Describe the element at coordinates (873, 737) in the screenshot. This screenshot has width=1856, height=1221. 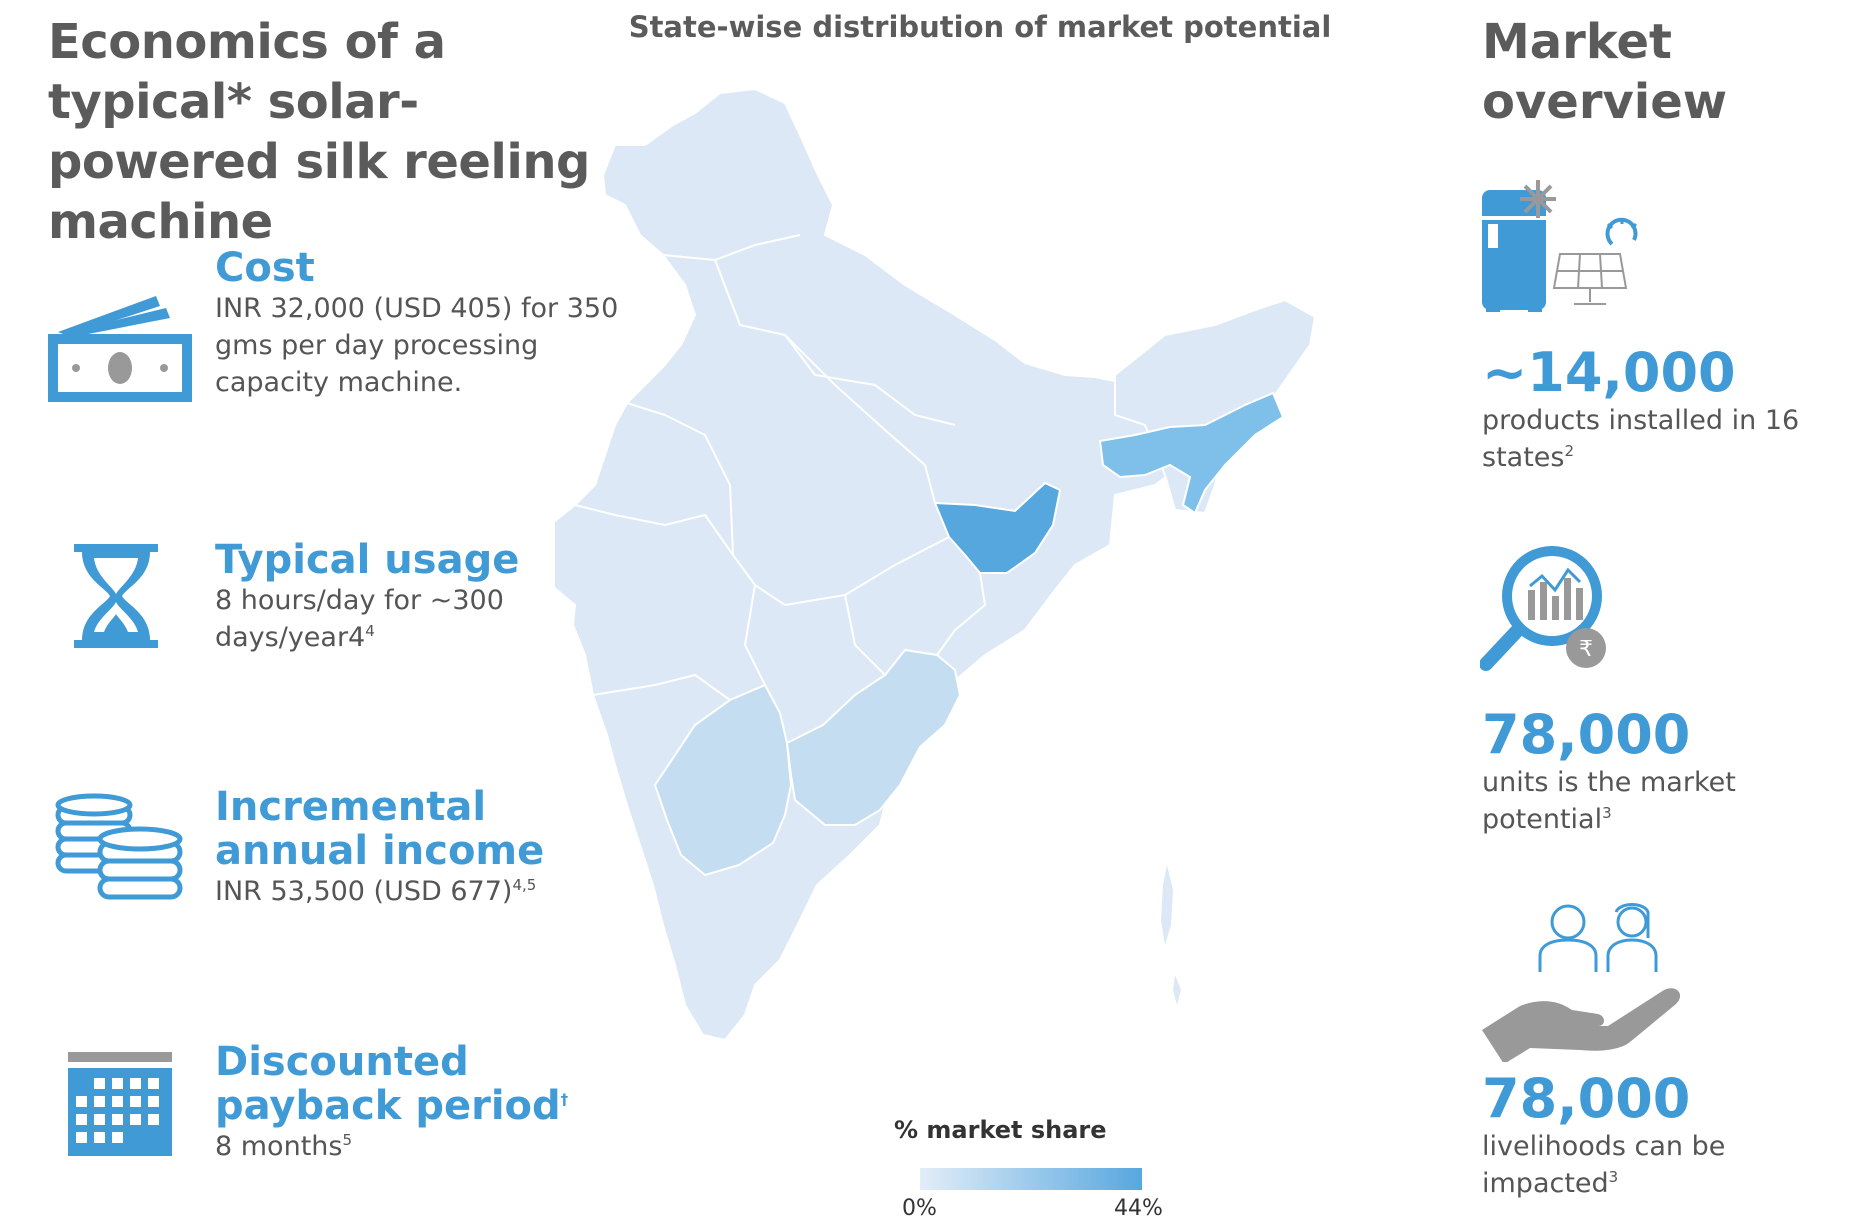
I see `state-andhra-telangana` at that location.